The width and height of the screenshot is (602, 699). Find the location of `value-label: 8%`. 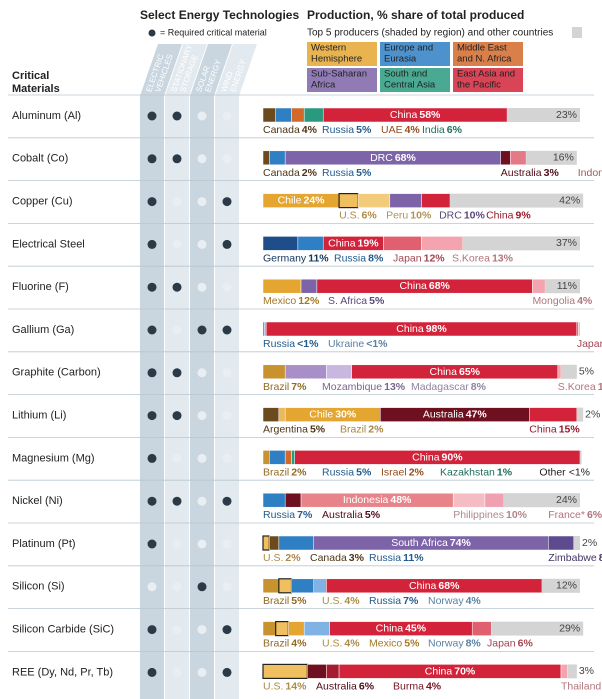

value-label: 8% is located at coordinates (600, 558).